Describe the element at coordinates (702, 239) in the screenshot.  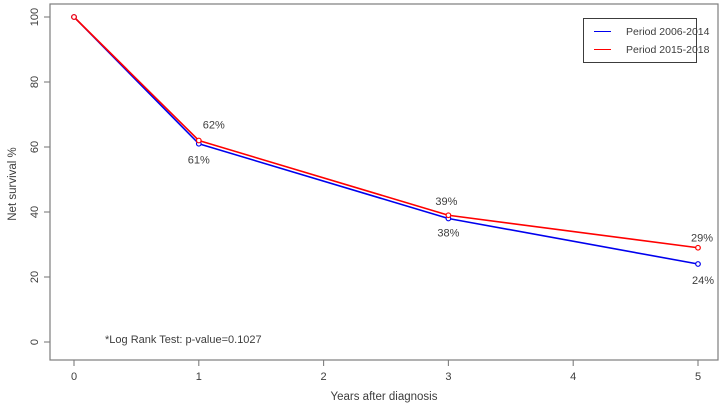
I see `point-label: 29%` at that location.